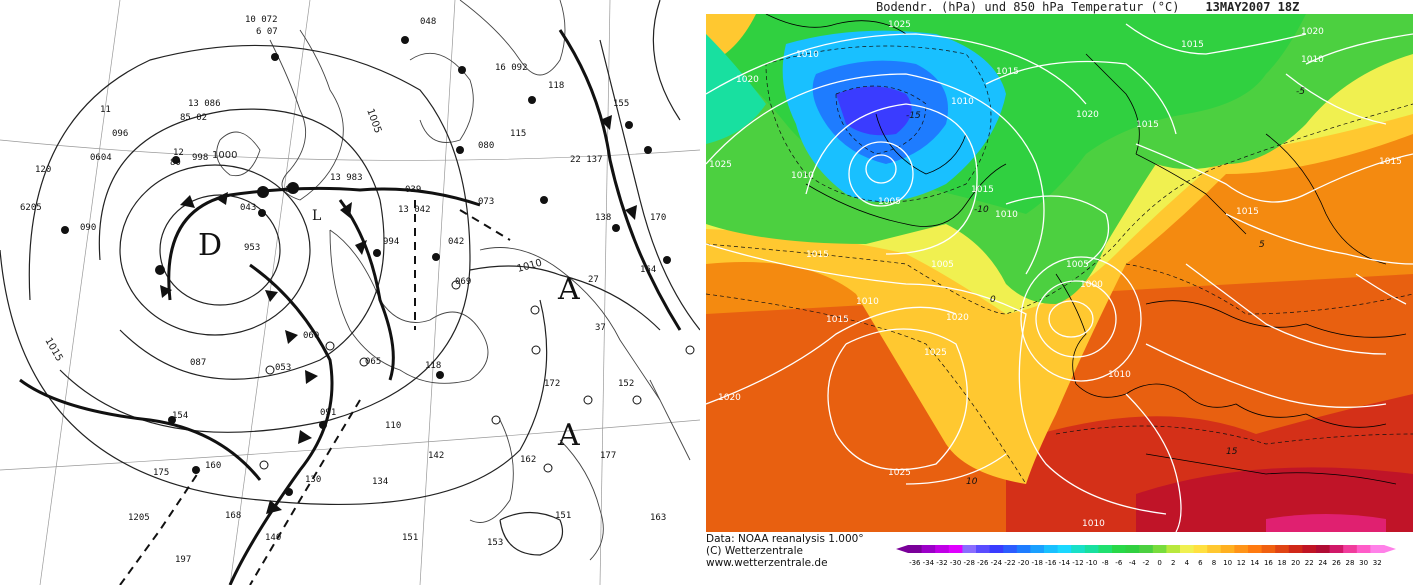  Describe the element at coordinates (529, 266) in the screenshot. I see `isobar-label-1010: 1010` at that location.